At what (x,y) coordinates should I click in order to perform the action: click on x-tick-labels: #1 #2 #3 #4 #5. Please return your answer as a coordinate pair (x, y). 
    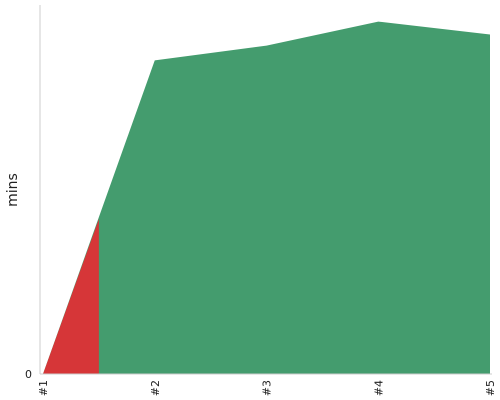
    Looking at the image, I should click on (267, 388).